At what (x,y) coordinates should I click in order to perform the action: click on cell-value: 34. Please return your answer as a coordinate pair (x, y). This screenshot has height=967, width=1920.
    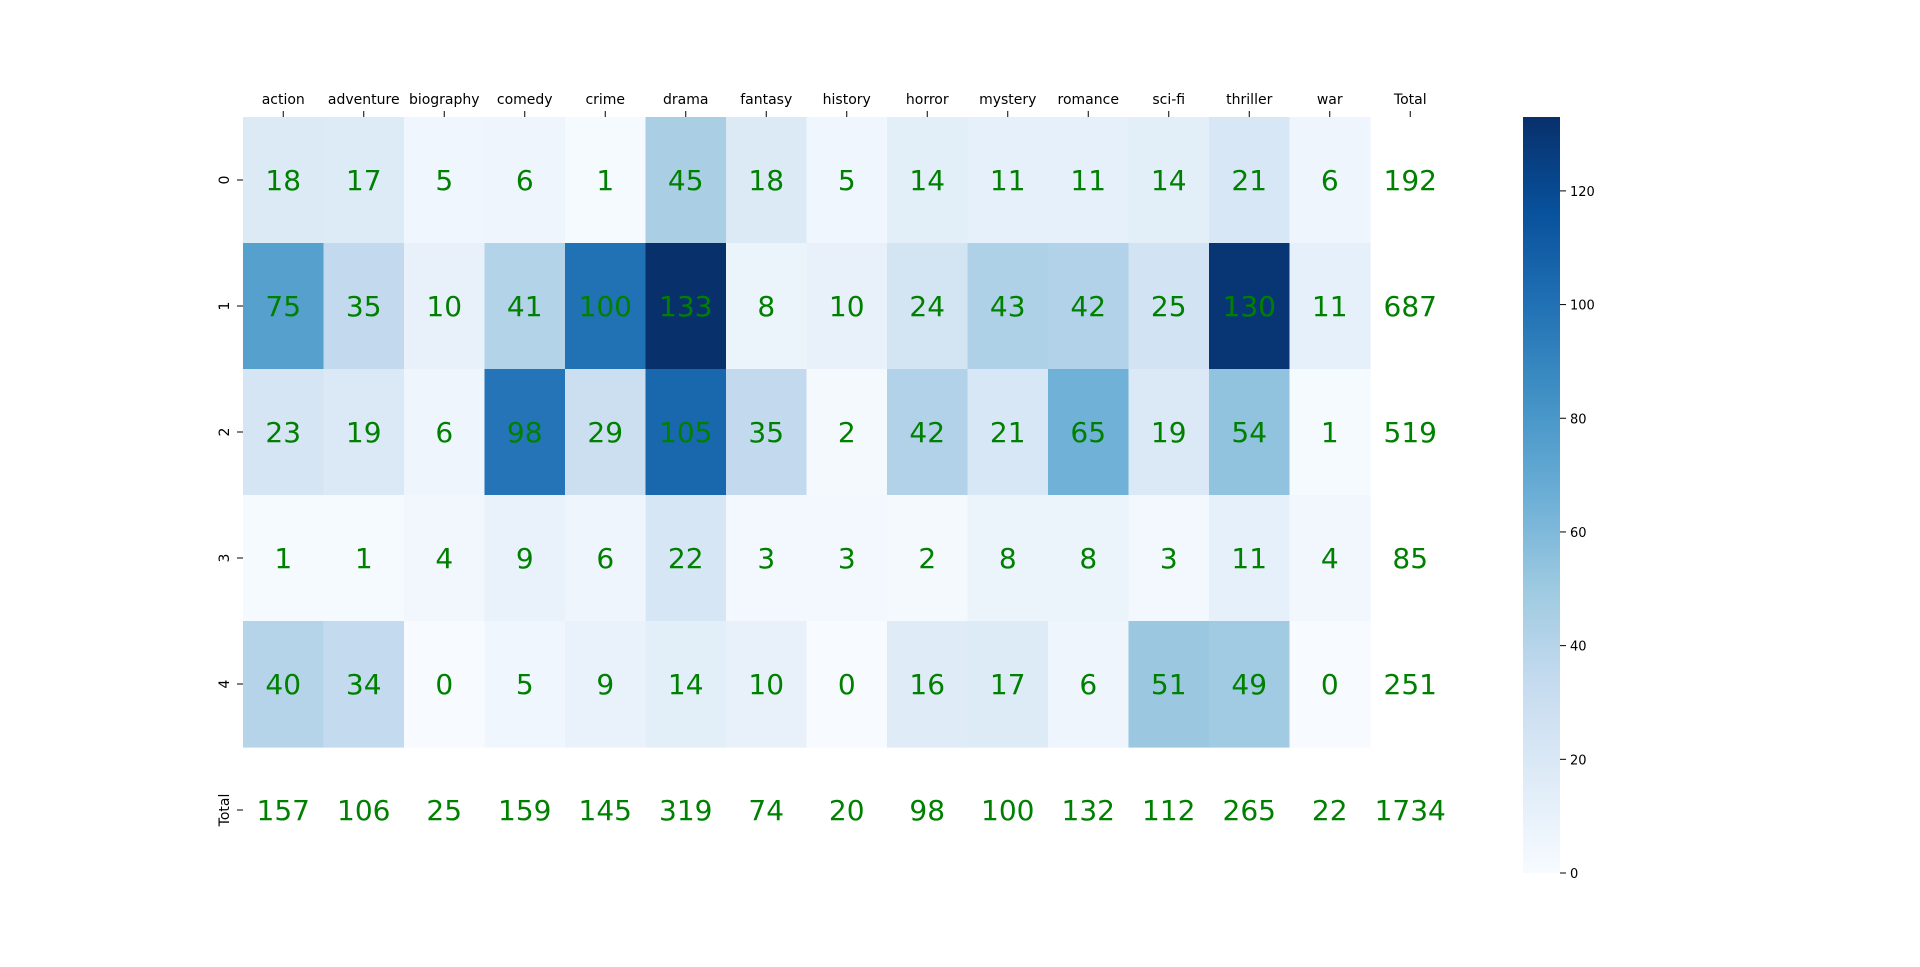
    Looking at the image, I should click on (364, 684).